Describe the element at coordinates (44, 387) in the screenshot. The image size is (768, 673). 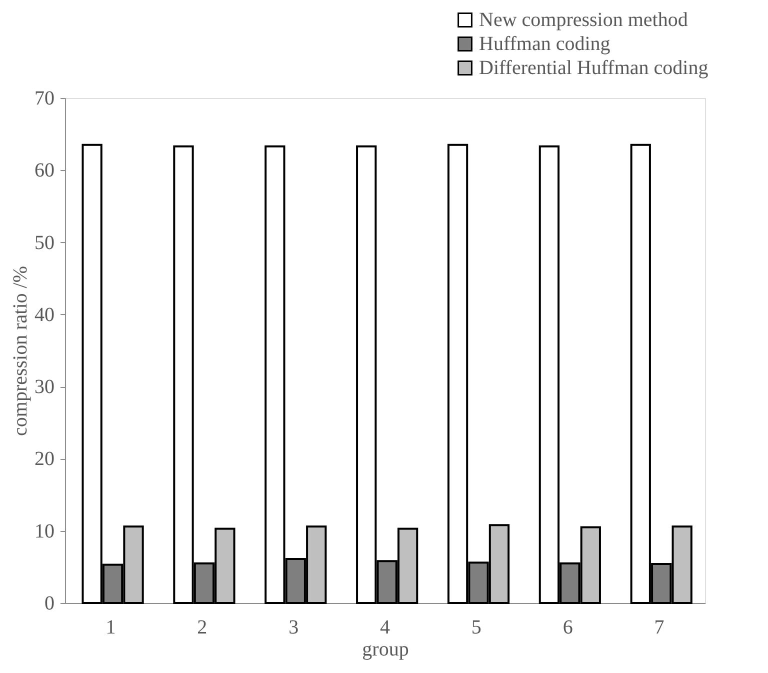
I see `y-tick-label: 30` at that location.